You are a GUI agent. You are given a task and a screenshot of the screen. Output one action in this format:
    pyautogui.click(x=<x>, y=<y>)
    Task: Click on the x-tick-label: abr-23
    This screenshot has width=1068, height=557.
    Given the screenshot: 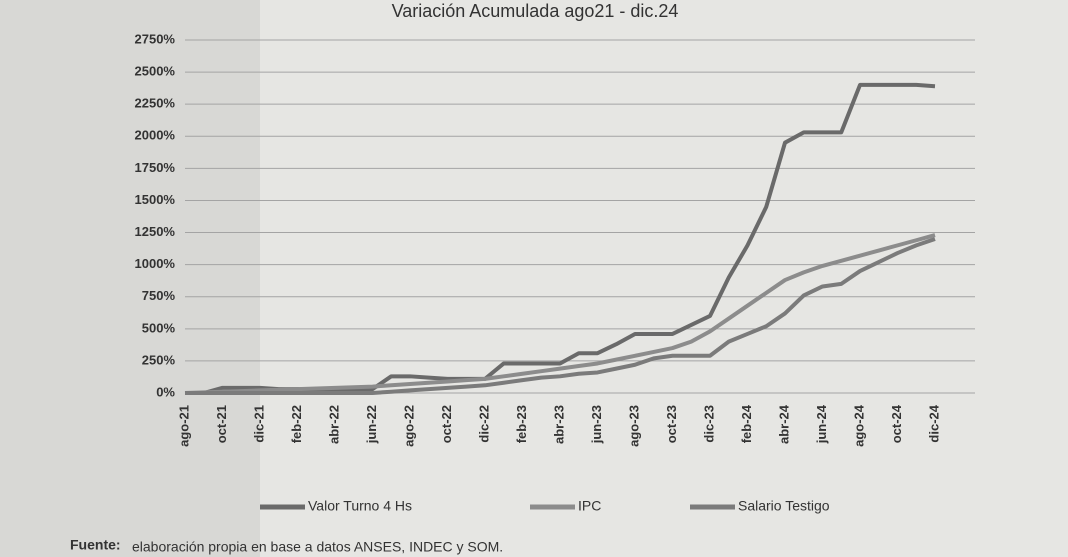 What is the action you would take?
    pyautogui.click(x=558, y=424)
    